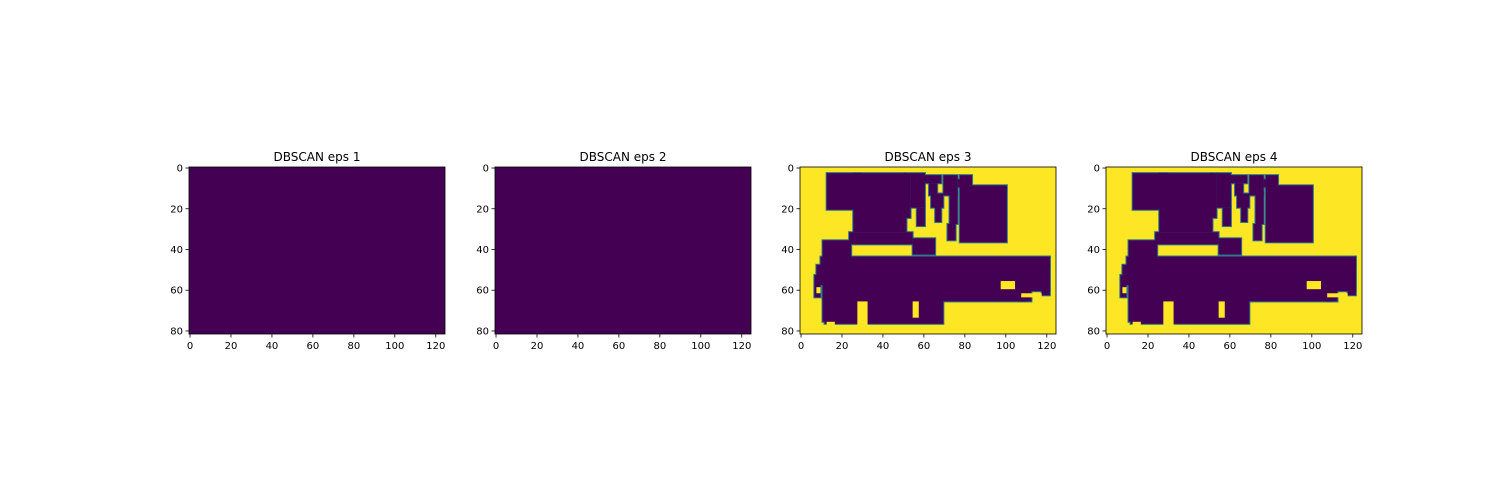 Image resolution: width=1512 pixels, height=504 pixels. I want to click on subplot-title: DBSCAN eps 3, so click(928, 157).